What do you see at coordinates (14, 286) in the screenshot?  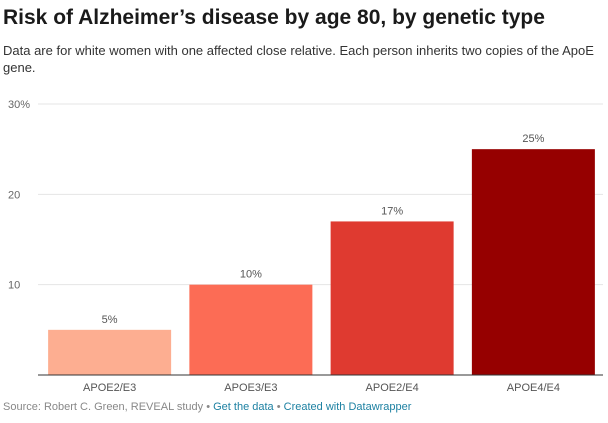 I see `y-tick-label: 10` at bounding box center [14, 286].